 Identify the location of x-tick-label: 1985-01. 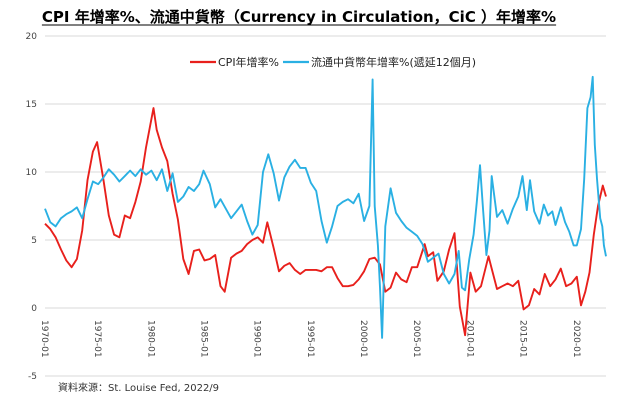
(204, 339).